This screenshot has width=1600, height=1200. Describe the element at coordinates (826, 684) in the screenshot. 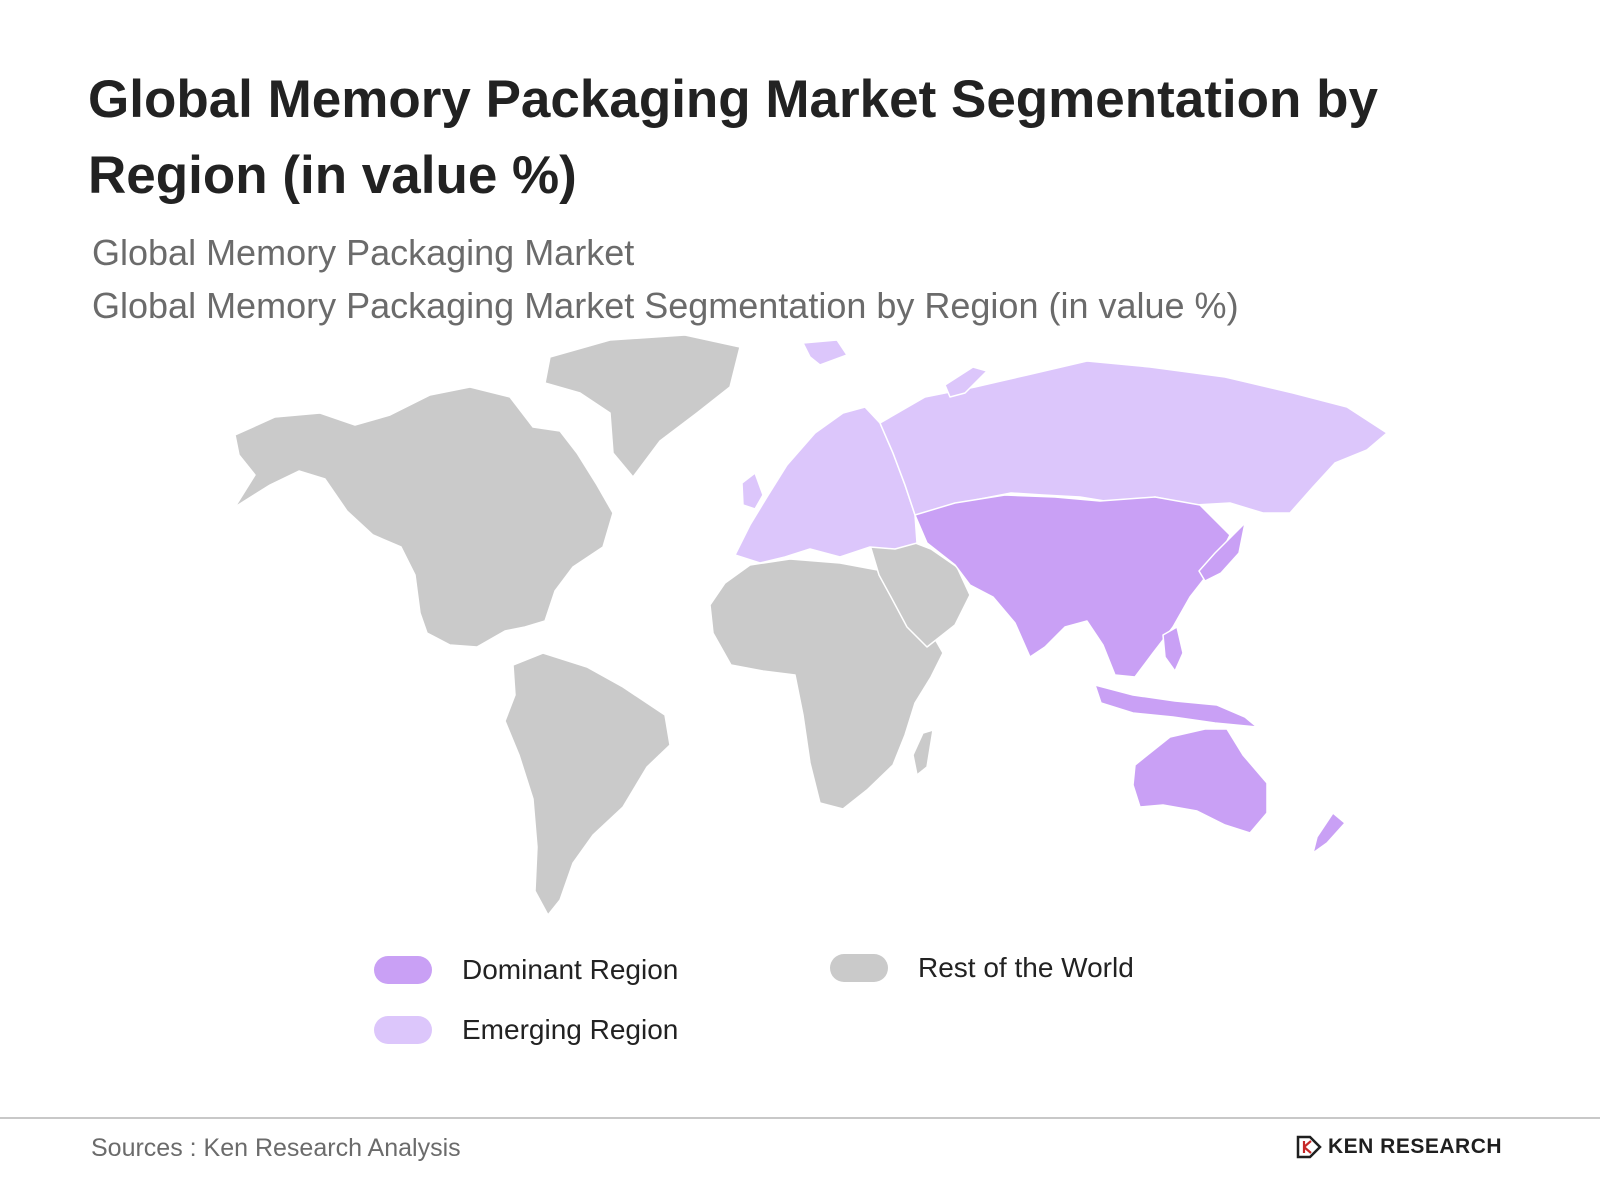

I see `region-africa` at that location.